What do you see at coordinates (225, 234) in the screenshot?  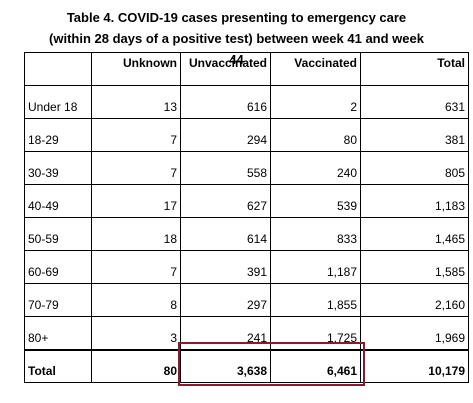 I see `table-cell: 614` at bounding box center [225, 234].